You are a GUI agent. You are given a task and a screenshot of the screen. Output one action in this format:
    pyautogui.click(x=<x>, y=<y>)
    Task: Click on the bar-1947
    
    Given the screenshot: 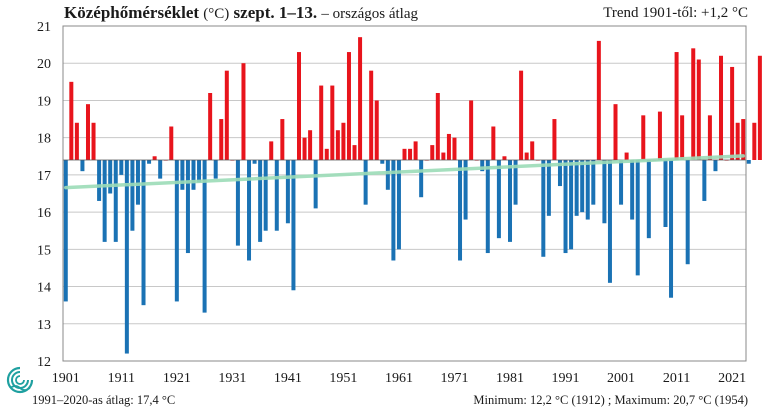 What is the action you would take?
    pyautogui.click(x=321, y=122)
    